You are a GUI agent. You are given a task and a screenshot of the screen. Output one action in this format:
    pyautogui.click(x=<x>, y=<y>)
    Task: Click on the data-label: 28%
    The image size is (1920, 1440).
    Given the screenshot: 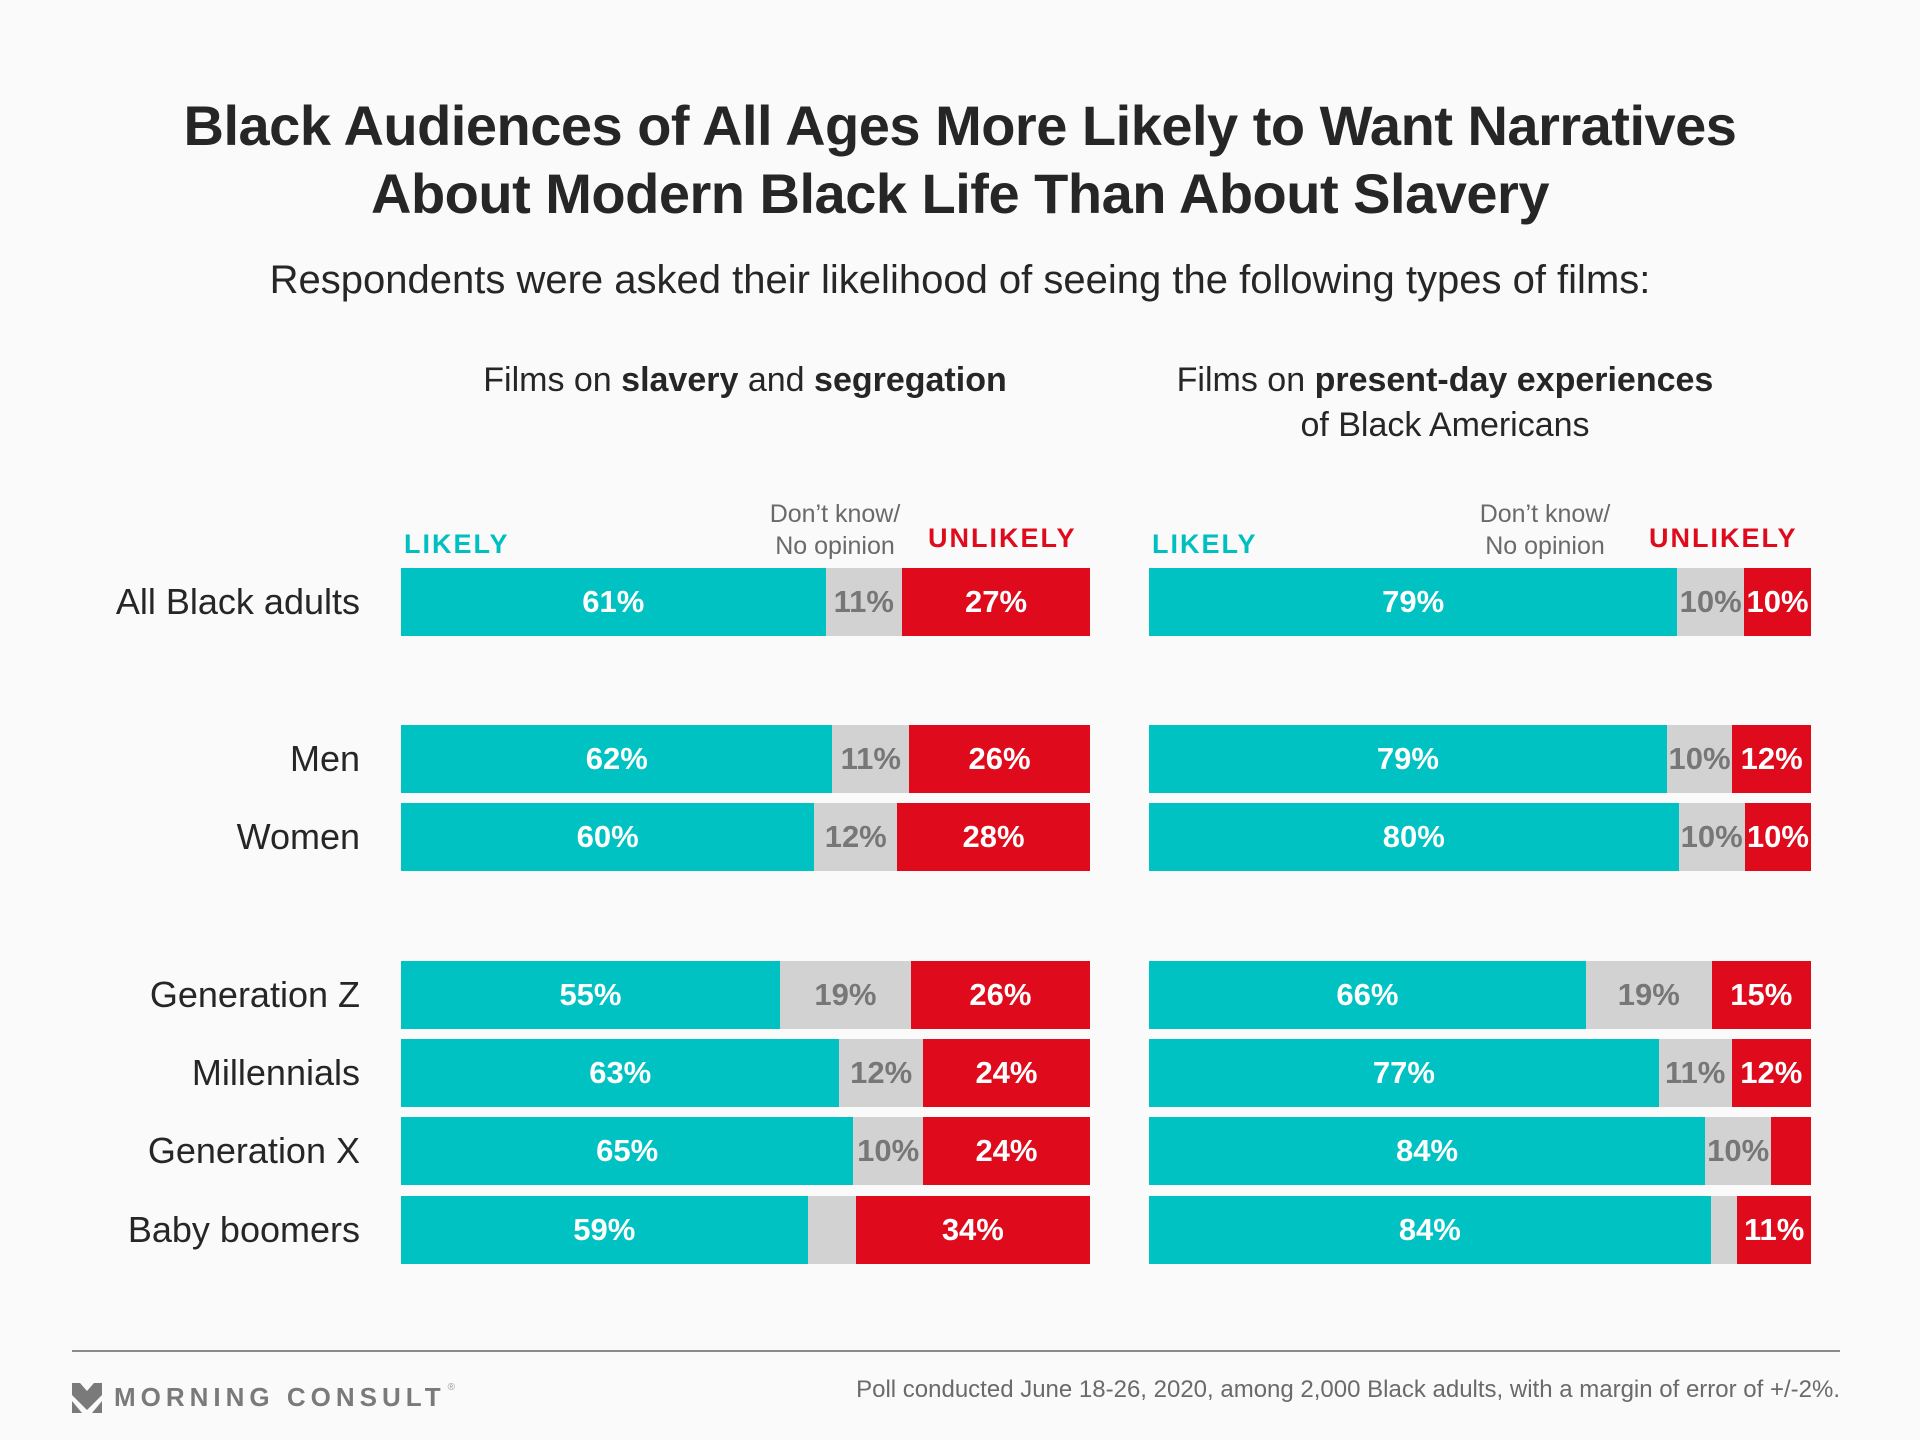 What is the action you would take?
    pyautogui.click(x=993, y=836)
    